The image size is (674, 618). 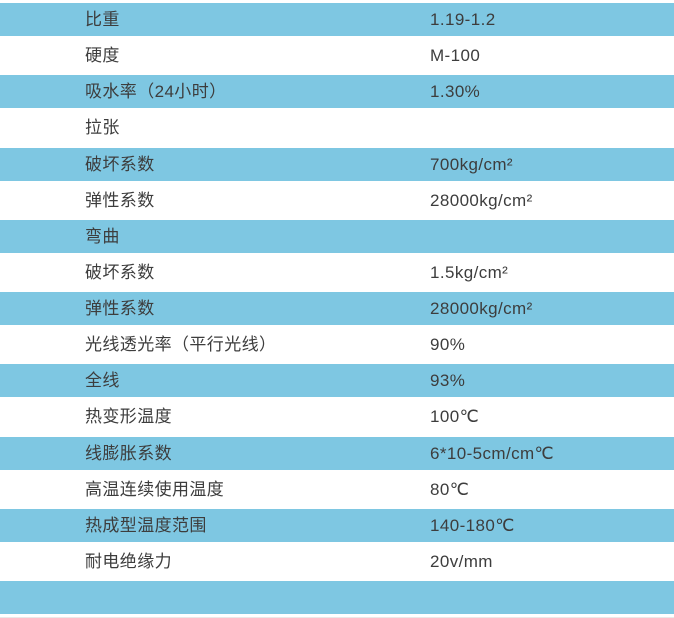 I want to click on property-value: 1.19-1.2, so click(x=463, y=20).